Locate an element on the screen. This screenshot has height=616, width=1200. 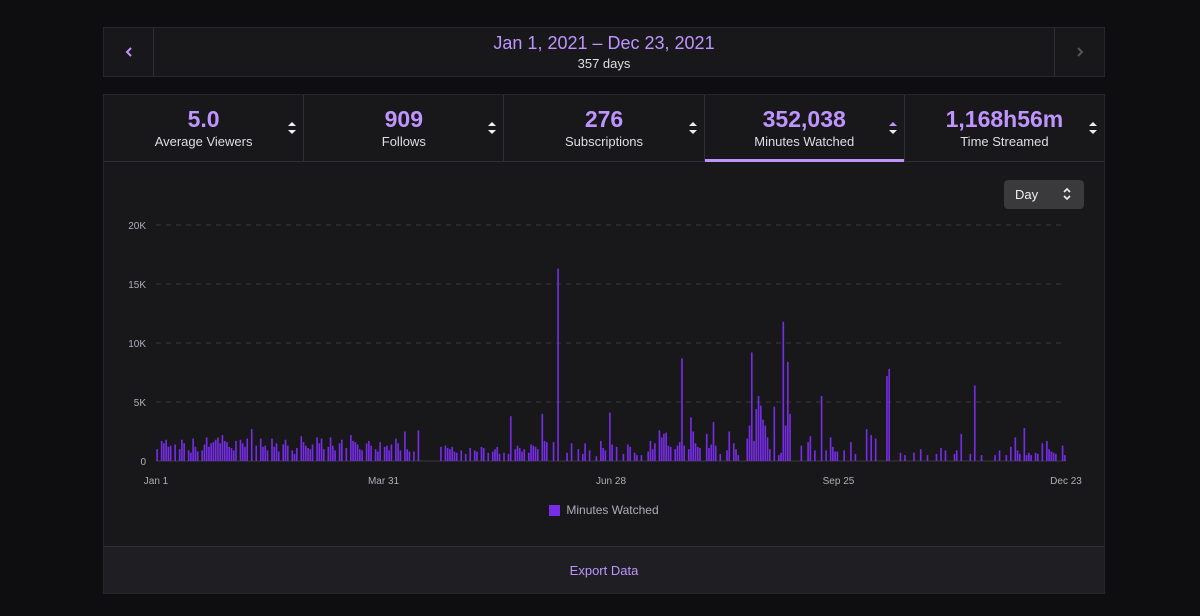
export-data-button: Export Data is located at coordinates (604, 570).